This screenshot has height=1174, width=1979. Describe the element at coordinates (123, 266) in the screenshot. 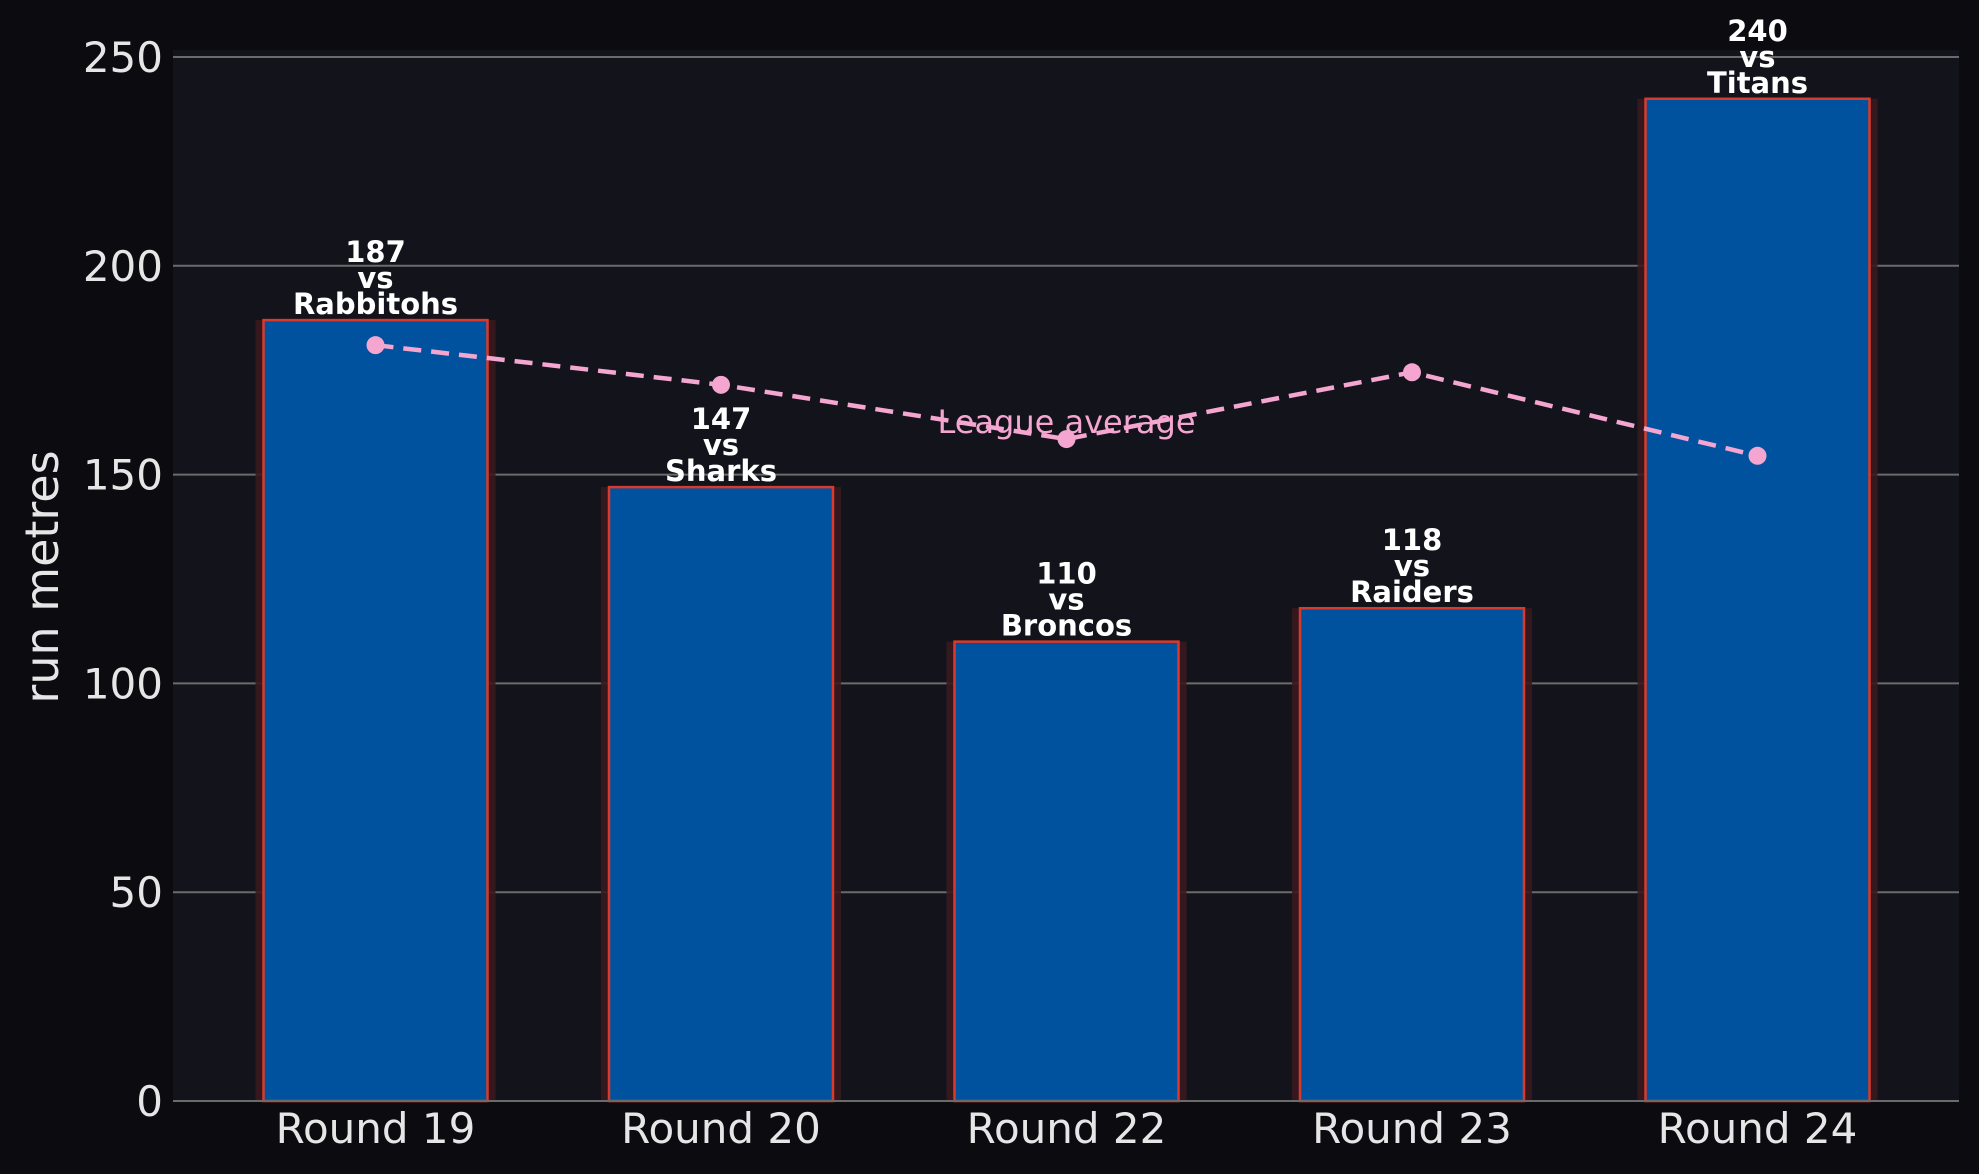

I see `y-tick-label: 200` at that location.